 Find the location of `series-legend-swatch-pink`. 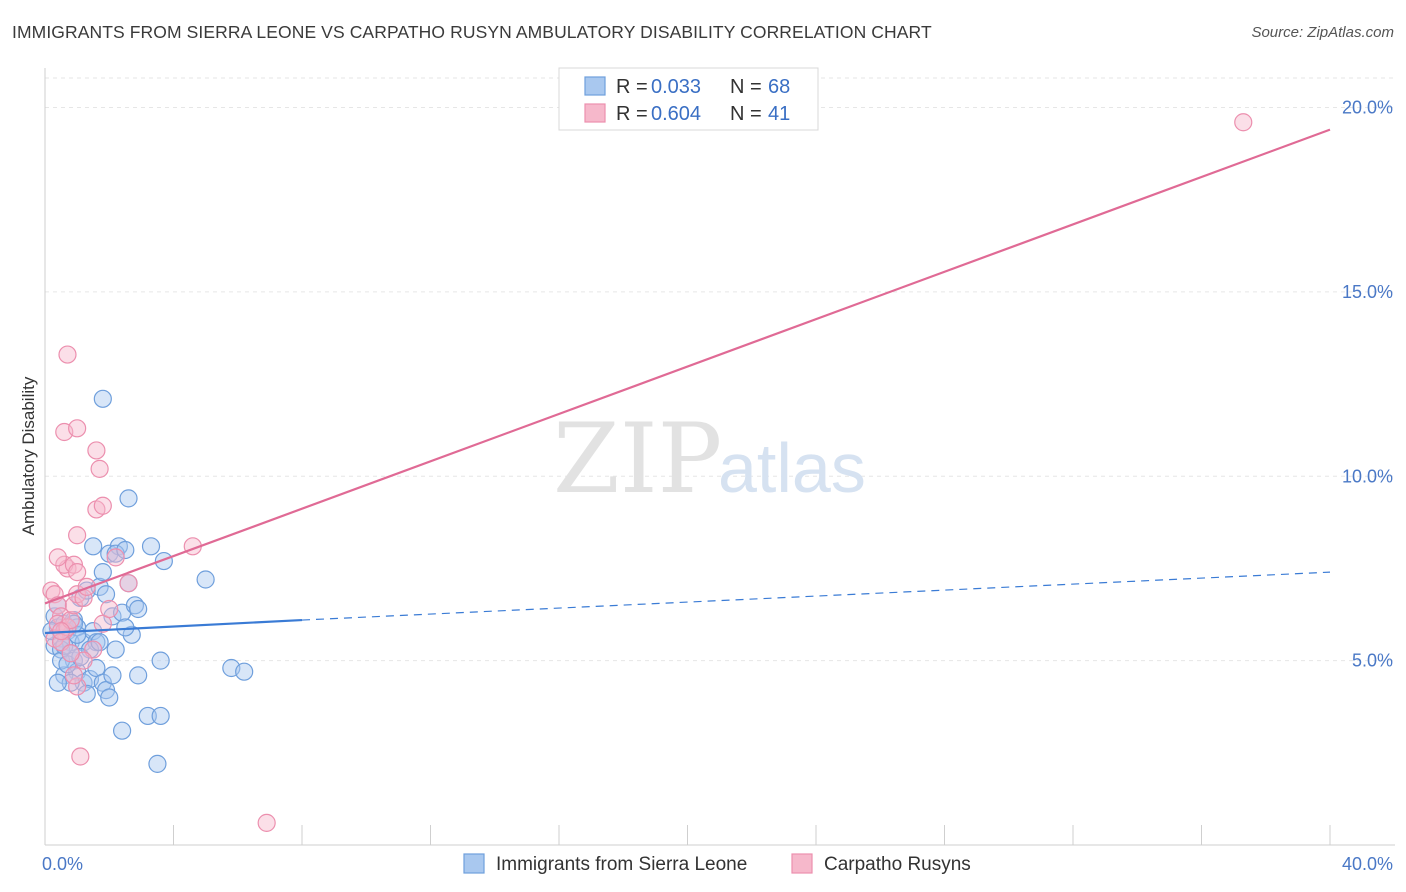

series-legend-swatch-pink is located at coordinates (802, 863).